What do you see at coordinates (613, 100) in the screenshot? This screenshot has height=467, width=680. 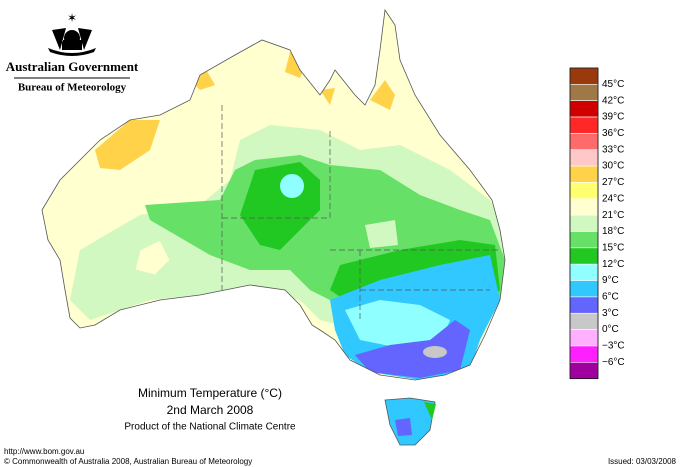 I see `legend-label: 42°C` at bounding box center [613, 100].